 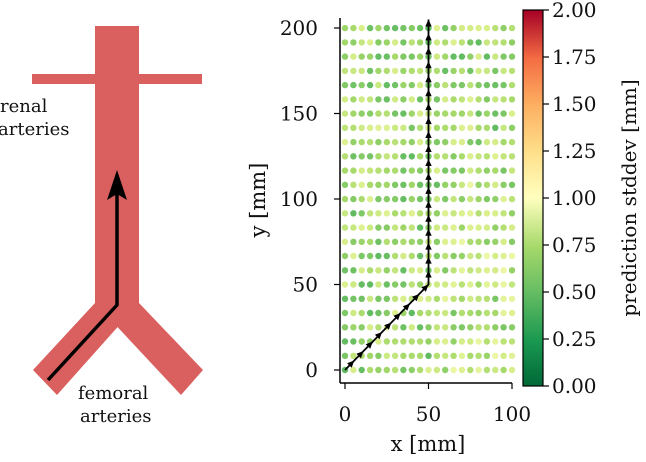 What do you see at coordinates (574, 245) in the screenshot?
I see `colorbar-tick-label: 0.75` at bounding box center [574, 245].